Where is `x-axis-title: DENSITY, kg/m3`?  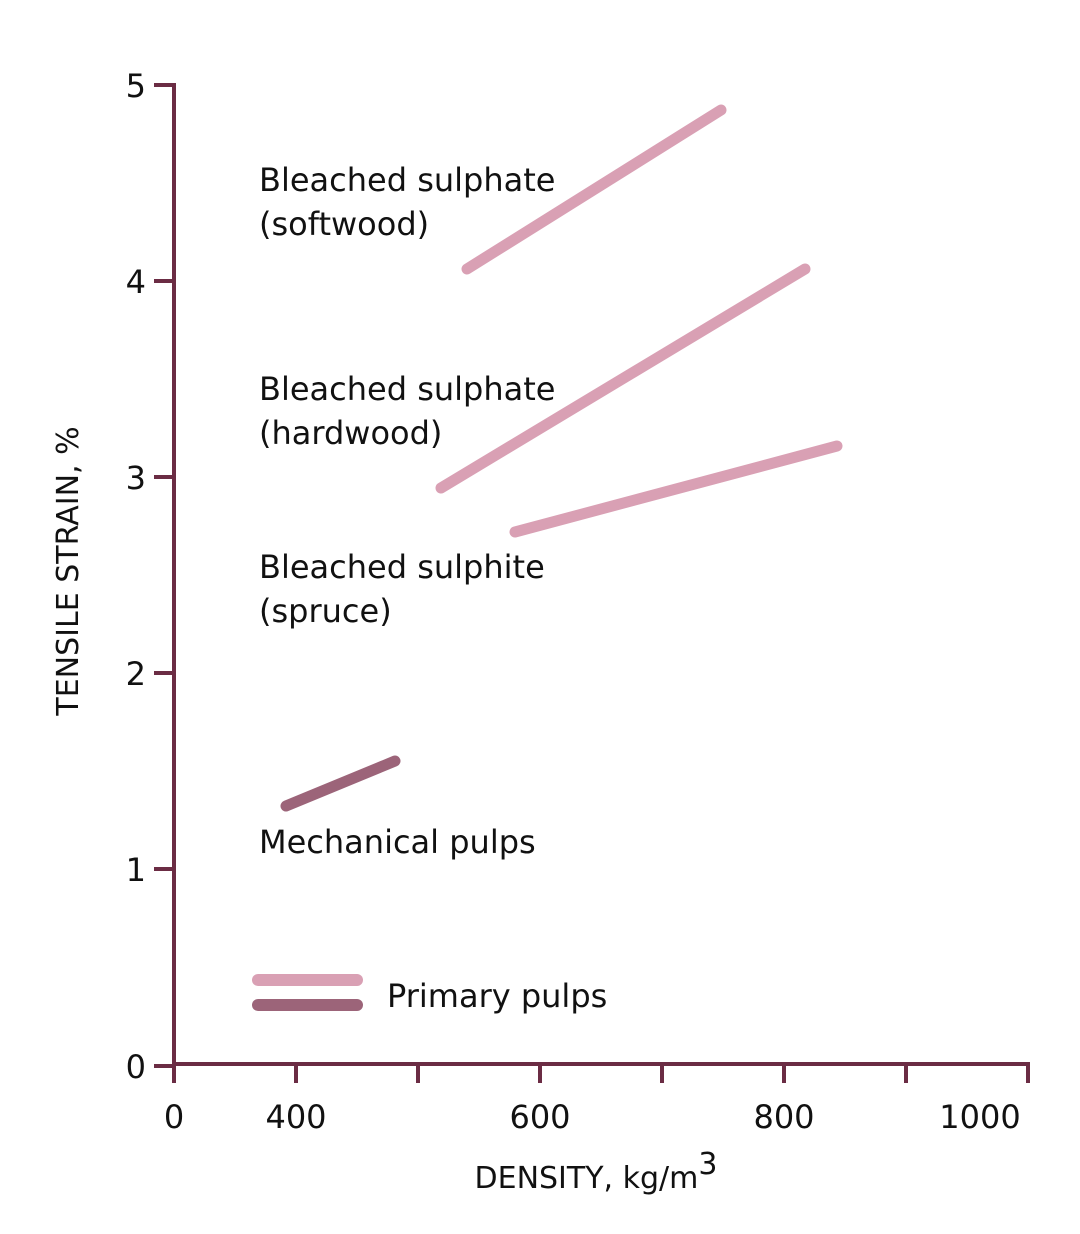 x-axis-title: DENSITY, kg/m3 is located at coordinates (596, 1171).